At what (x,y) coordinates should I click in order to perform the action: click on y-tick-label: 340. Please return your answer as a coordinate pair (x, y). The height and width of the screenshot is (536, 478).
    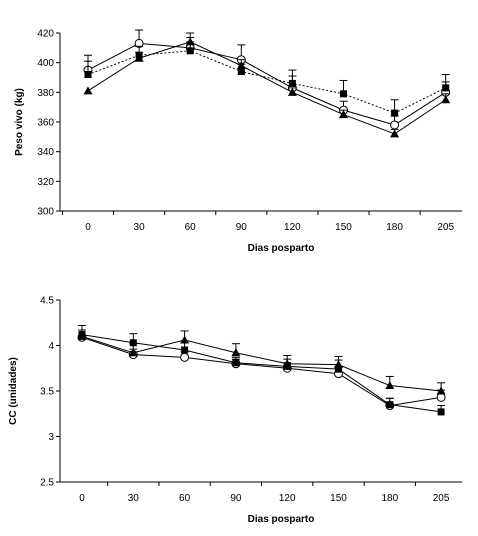
    Looking at the image, I should click on (45, 152).